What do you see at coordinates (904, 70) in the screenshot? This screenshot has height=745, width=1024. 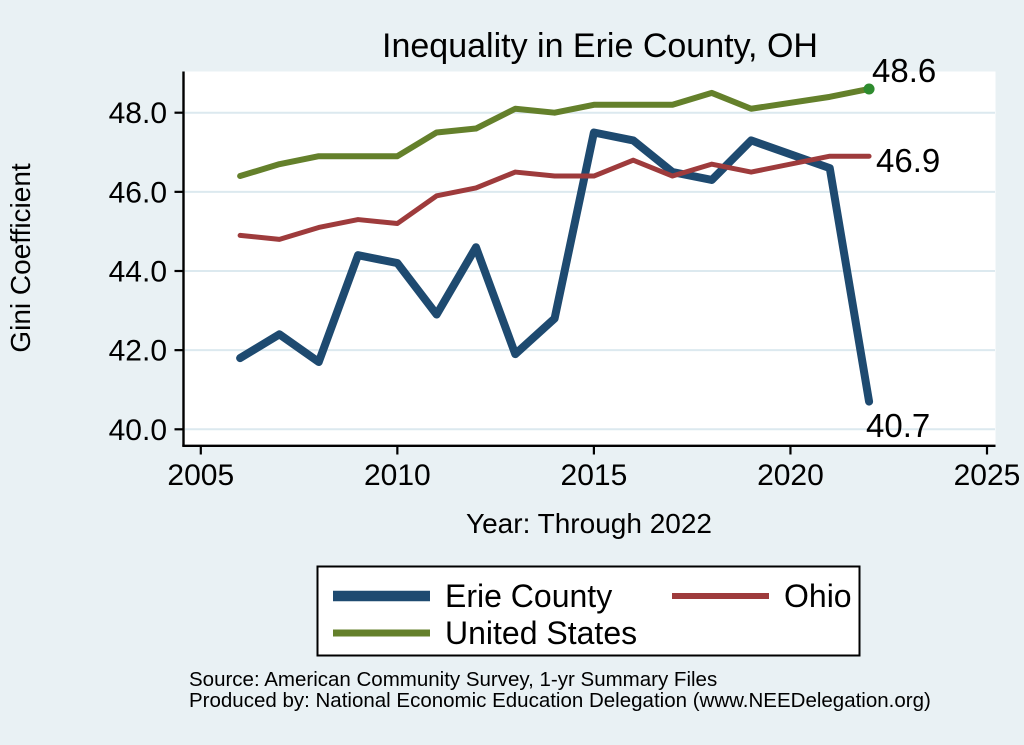 I see `end-label-united-states: 48.6` at bounding box center [904, 70].